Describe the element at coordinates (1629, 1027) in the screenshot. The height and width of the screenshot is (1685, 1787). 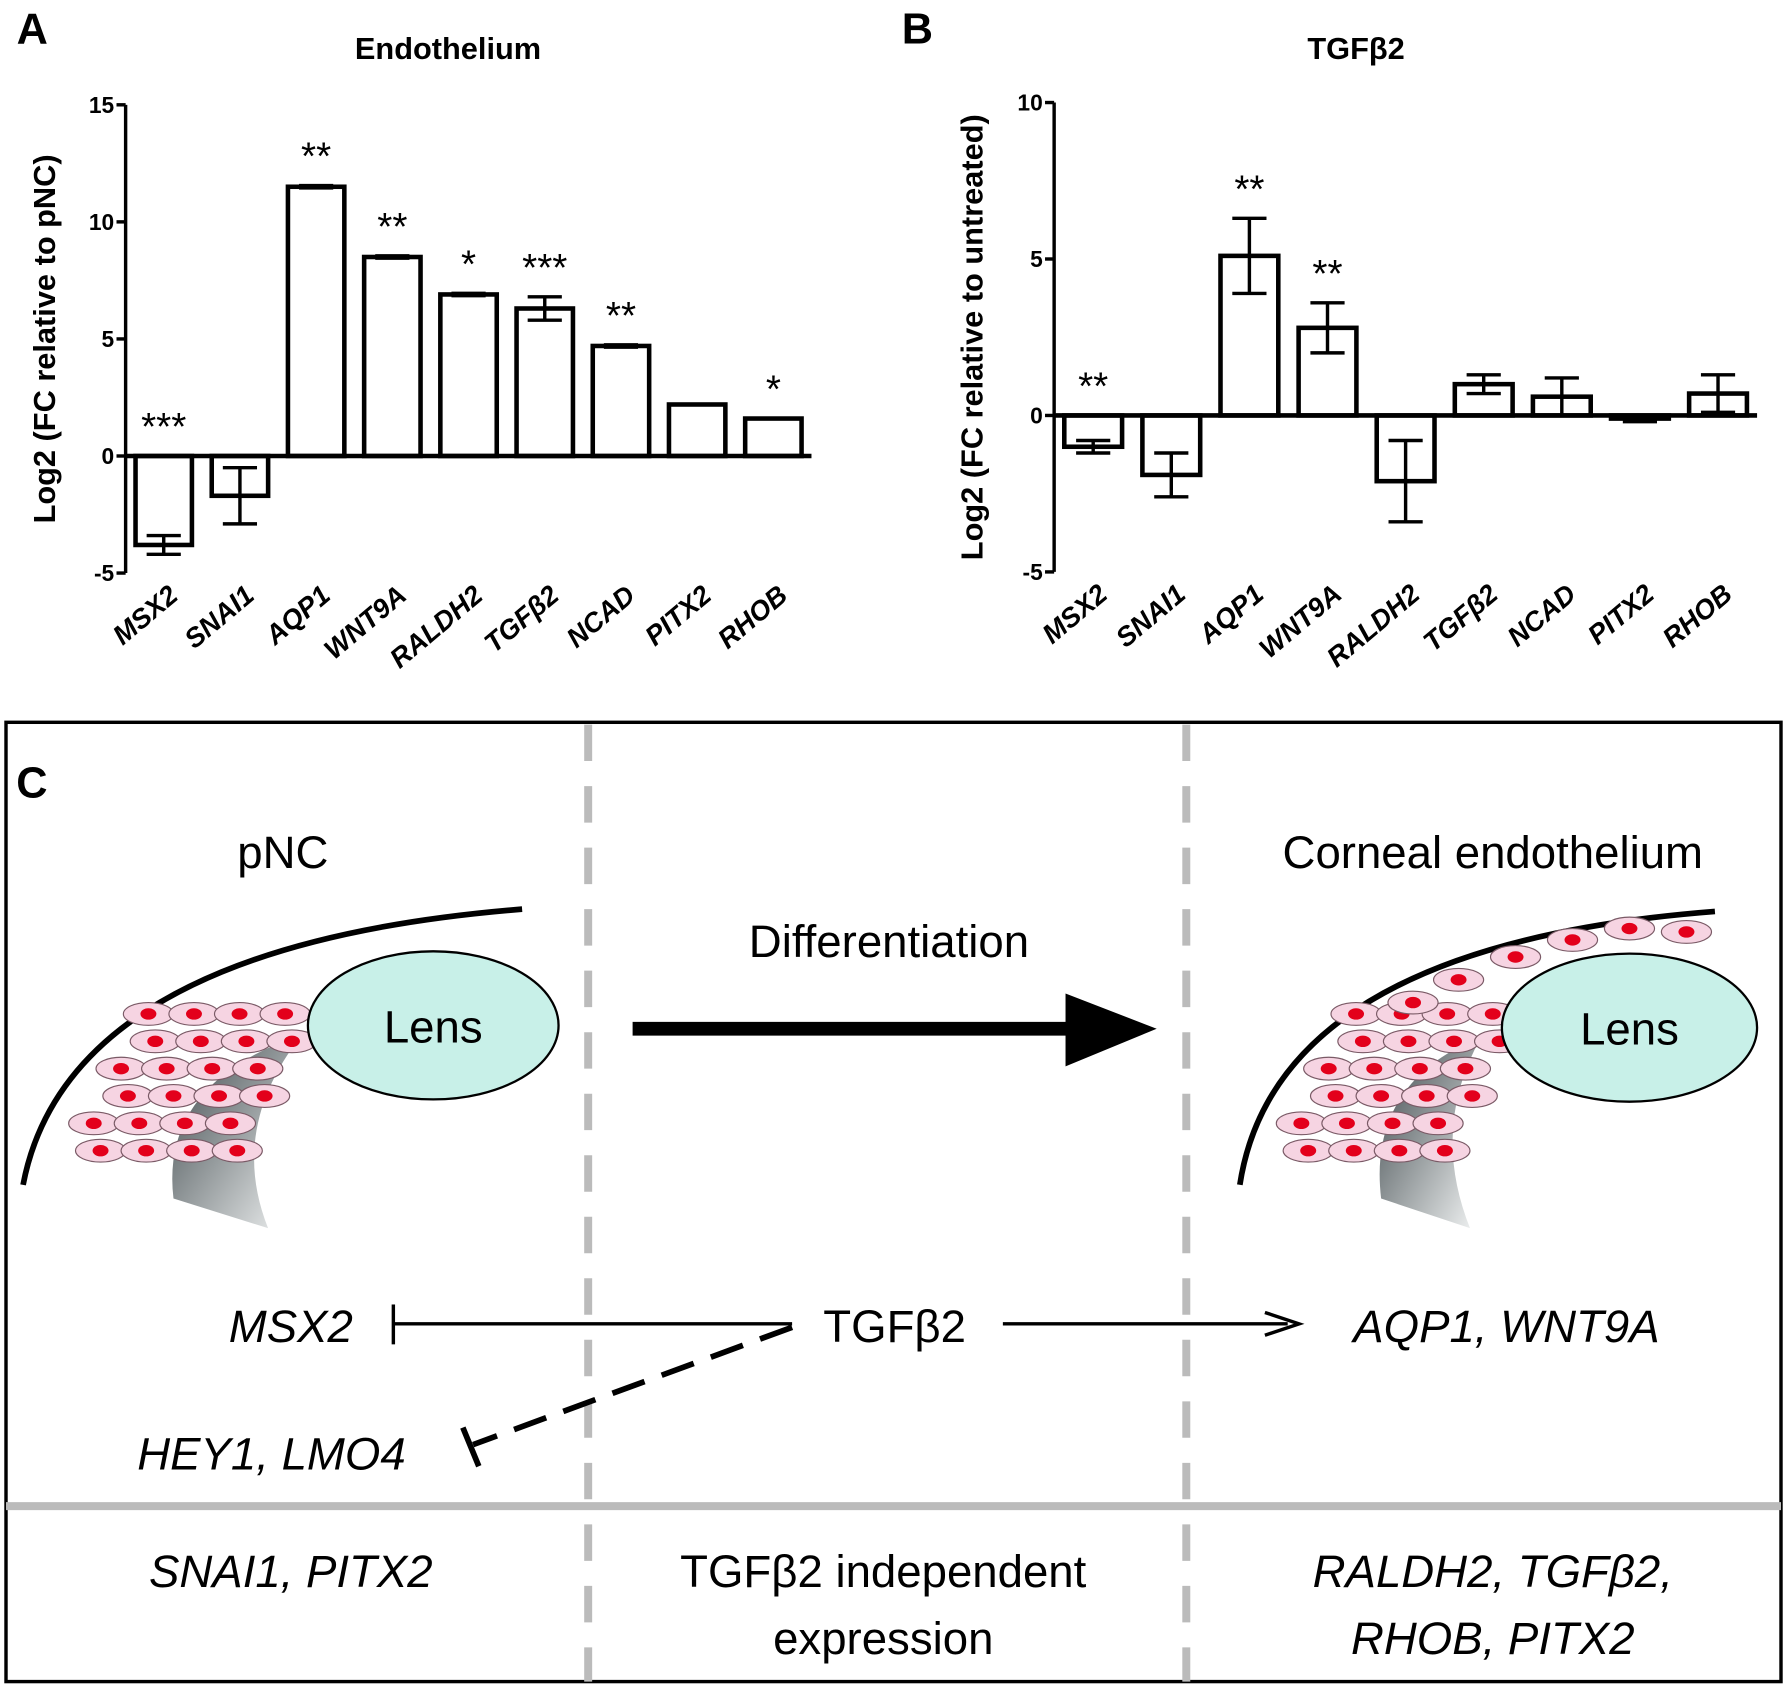
I see `lens` at that location.